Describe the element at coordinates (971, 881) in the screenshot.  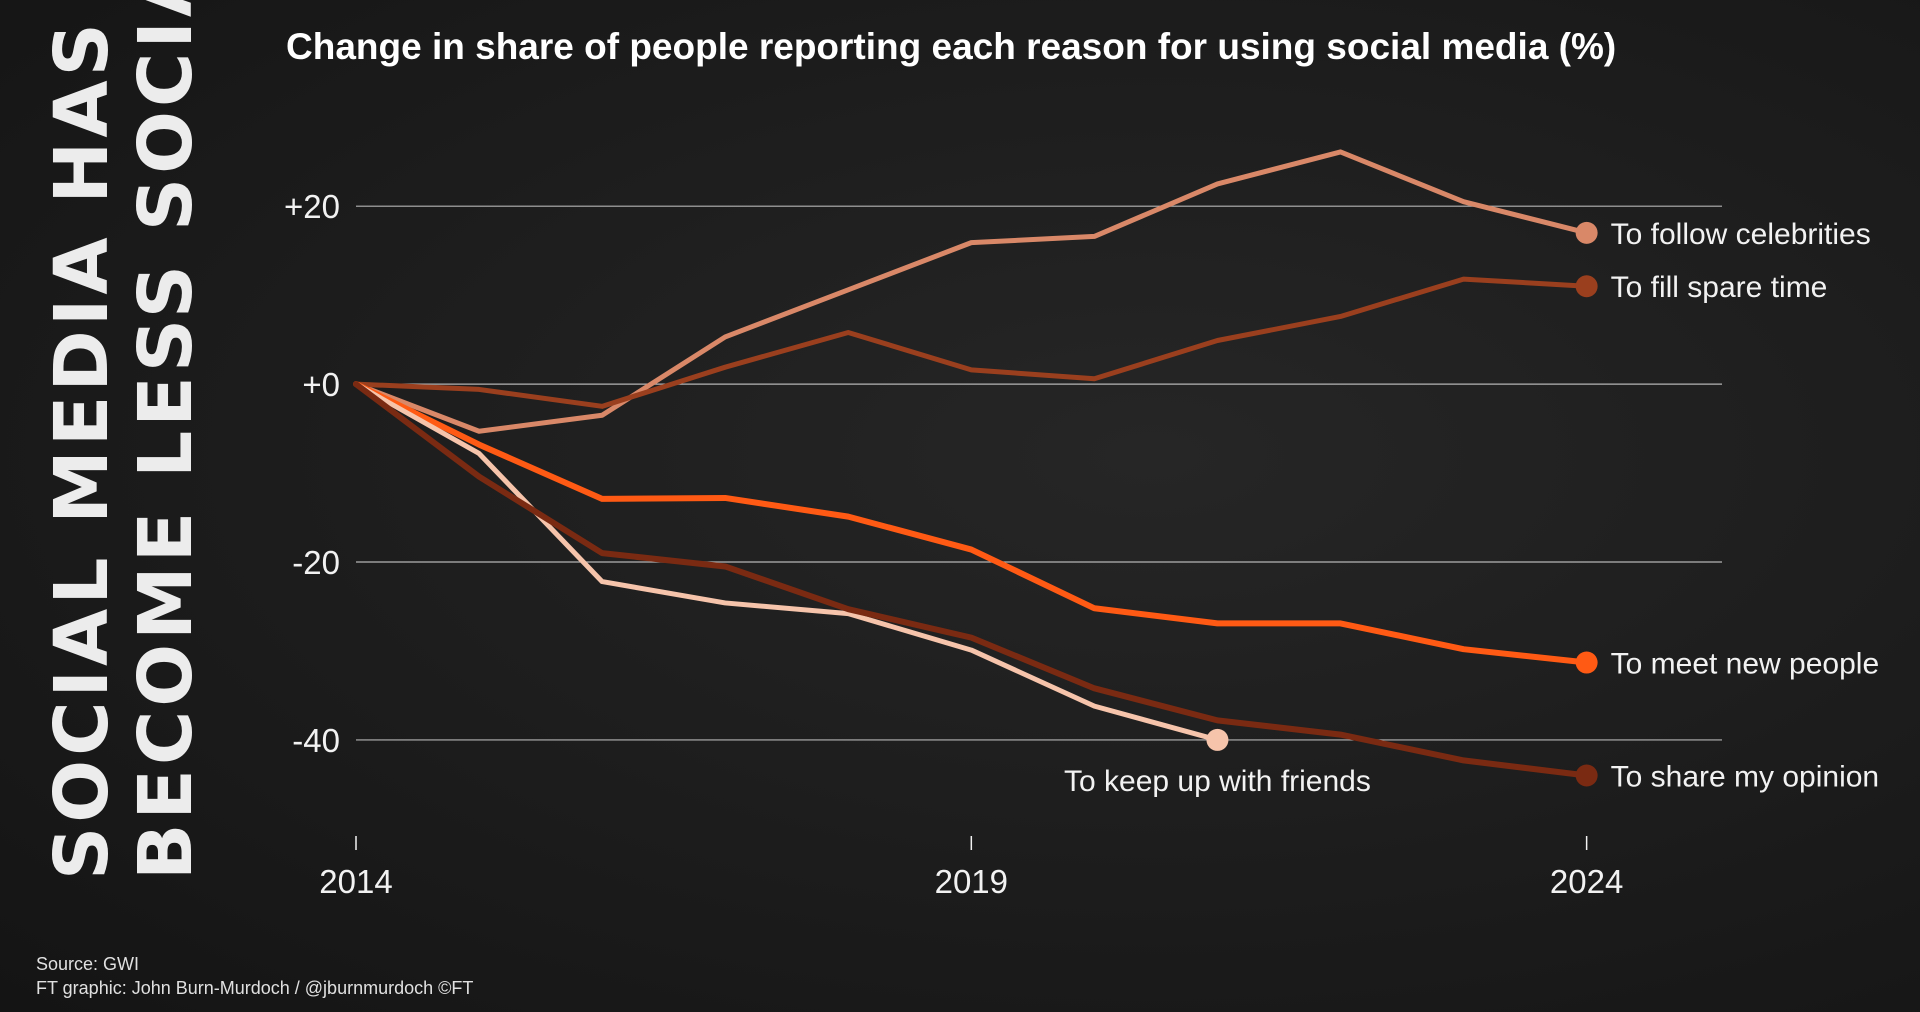
I see `x-tick-label: 2019` at that location.